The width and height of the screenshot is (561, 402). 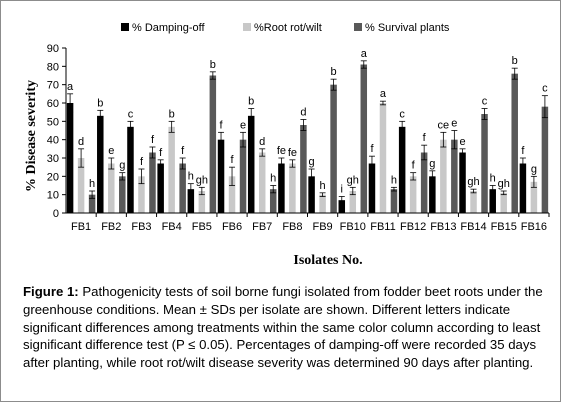 What do you see at coordinates (53, 196) in the screenshot?
I see `y-tick-label: 10` at bounding box center [53, 196].